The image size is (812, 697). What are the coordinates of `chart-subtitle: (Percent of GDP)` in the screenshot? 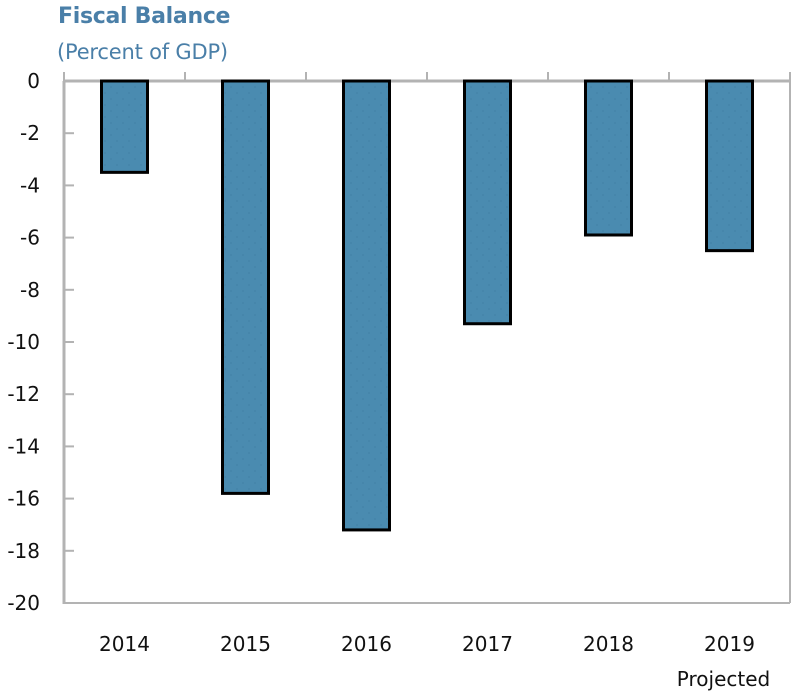 It's located at (142, 52).